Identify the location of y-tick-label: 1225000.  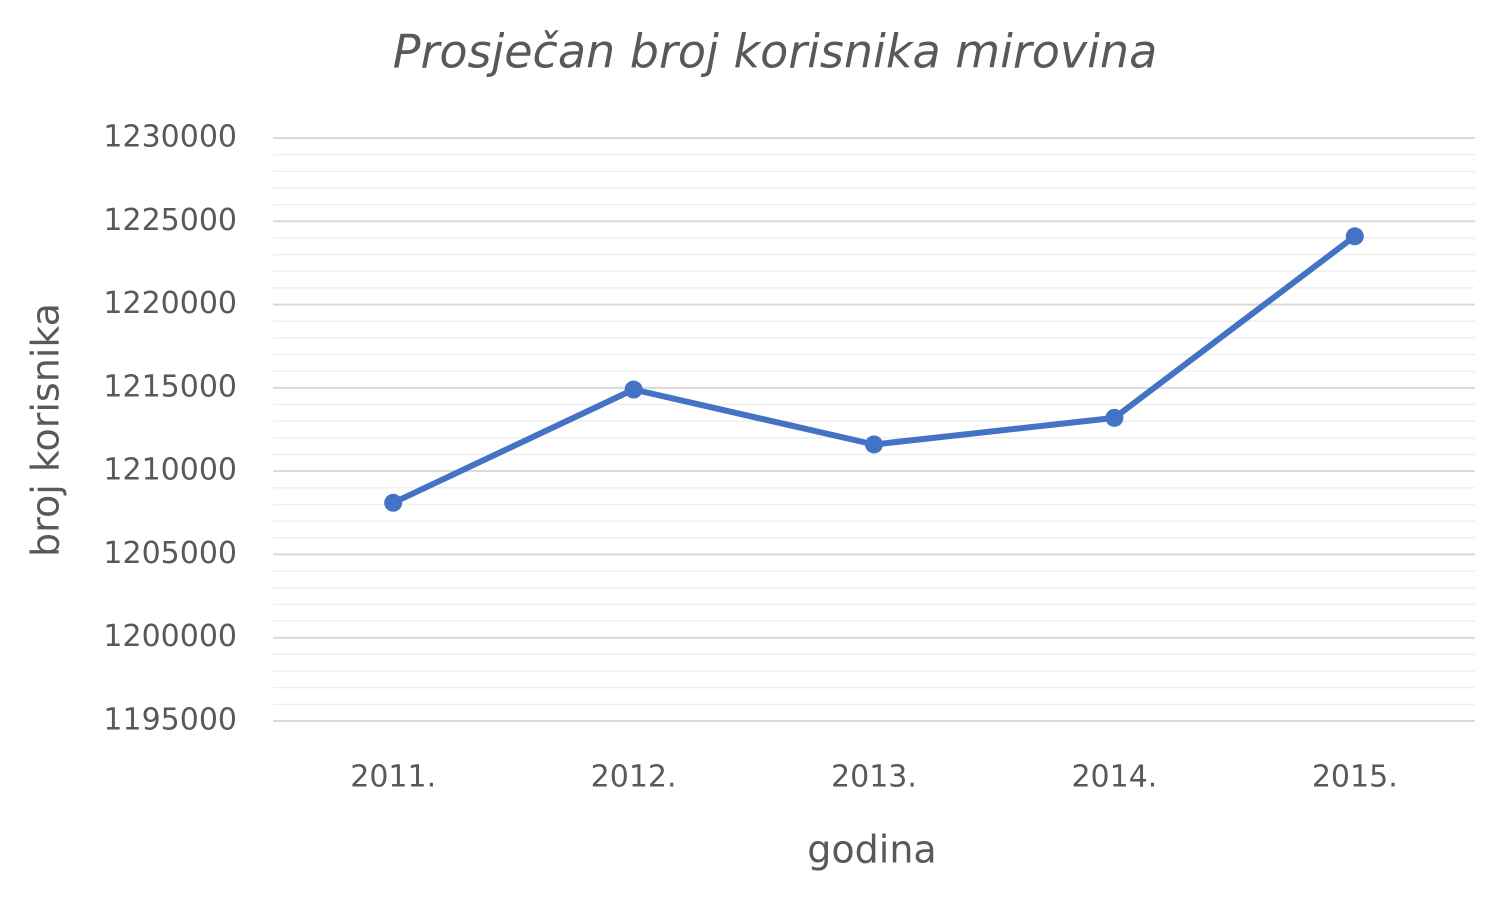
(170, 220).